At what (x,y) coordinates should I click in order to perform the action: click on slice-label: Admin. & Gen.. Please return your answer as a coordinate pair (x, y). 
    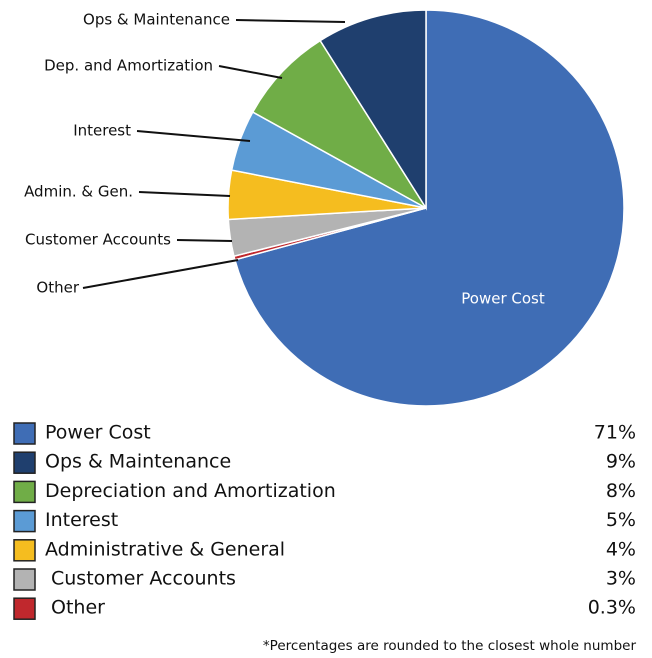
    Looking at the image, I should click on (78, 192).